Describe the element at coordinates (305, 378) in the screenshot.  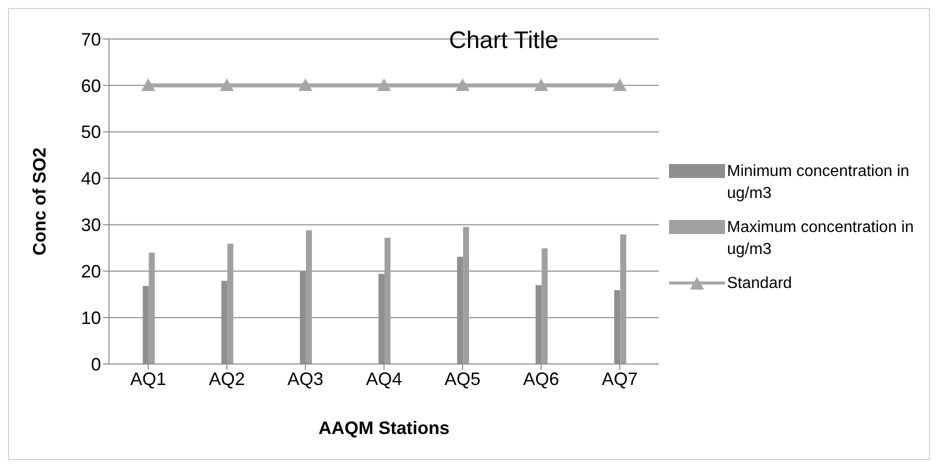
I see `x-tick-label: AQ3` at that location.